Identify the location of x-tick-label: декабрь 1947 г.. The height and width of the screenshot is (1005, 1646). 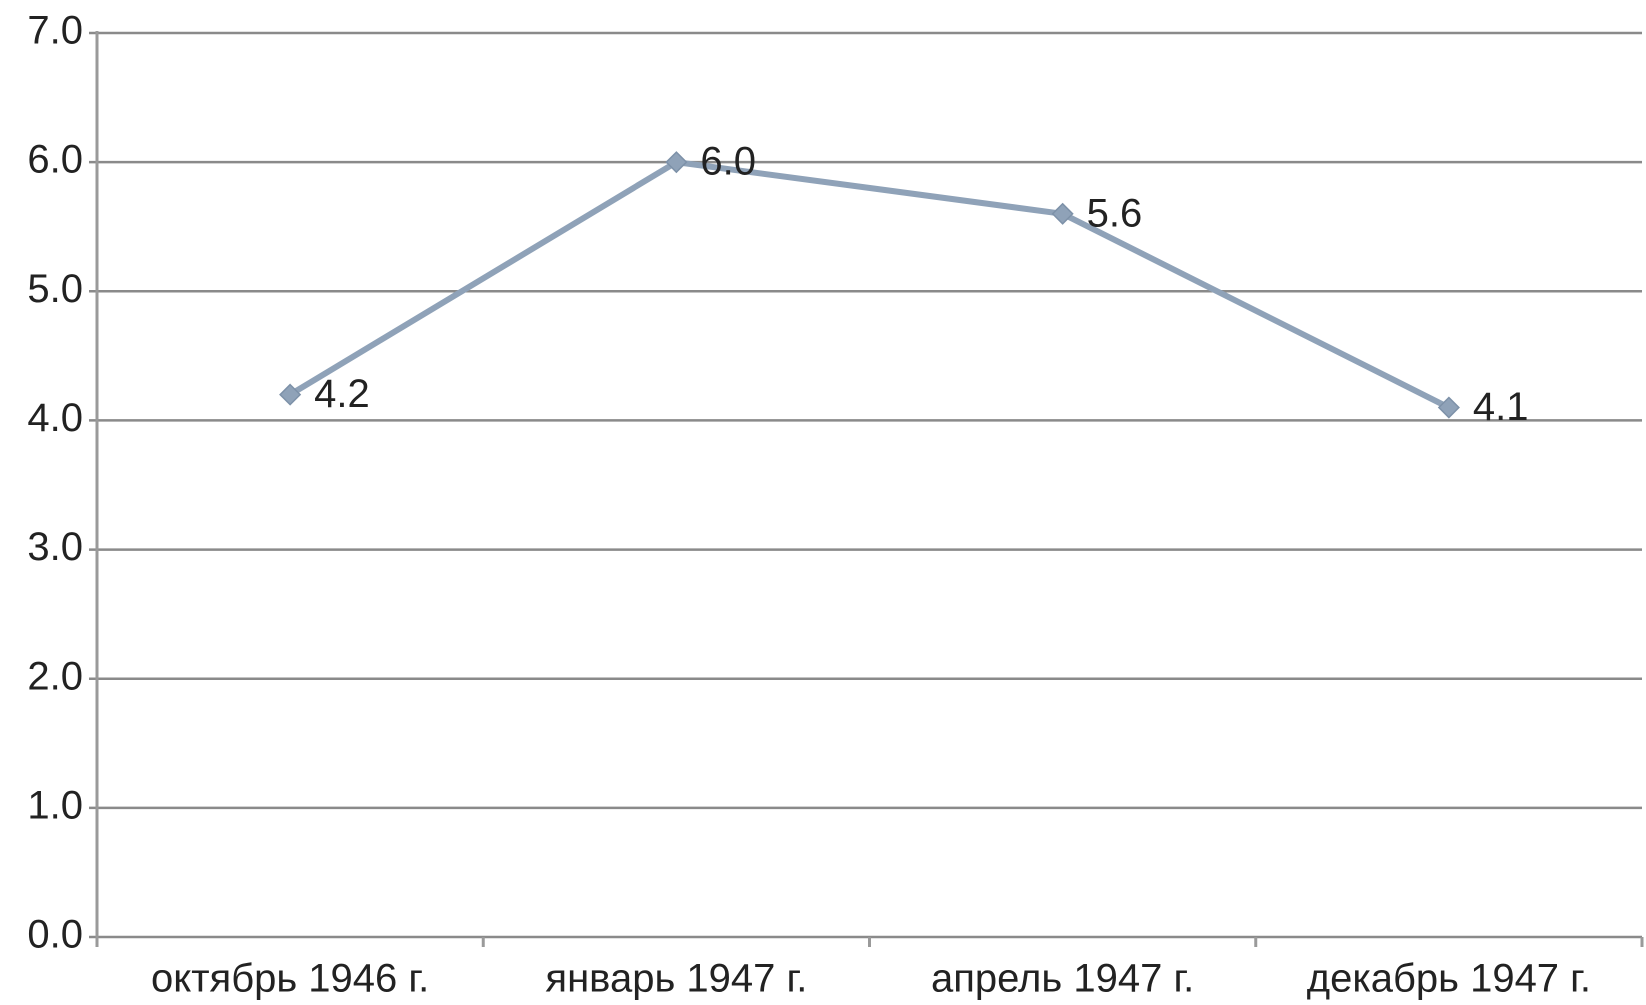
(1449, 979).